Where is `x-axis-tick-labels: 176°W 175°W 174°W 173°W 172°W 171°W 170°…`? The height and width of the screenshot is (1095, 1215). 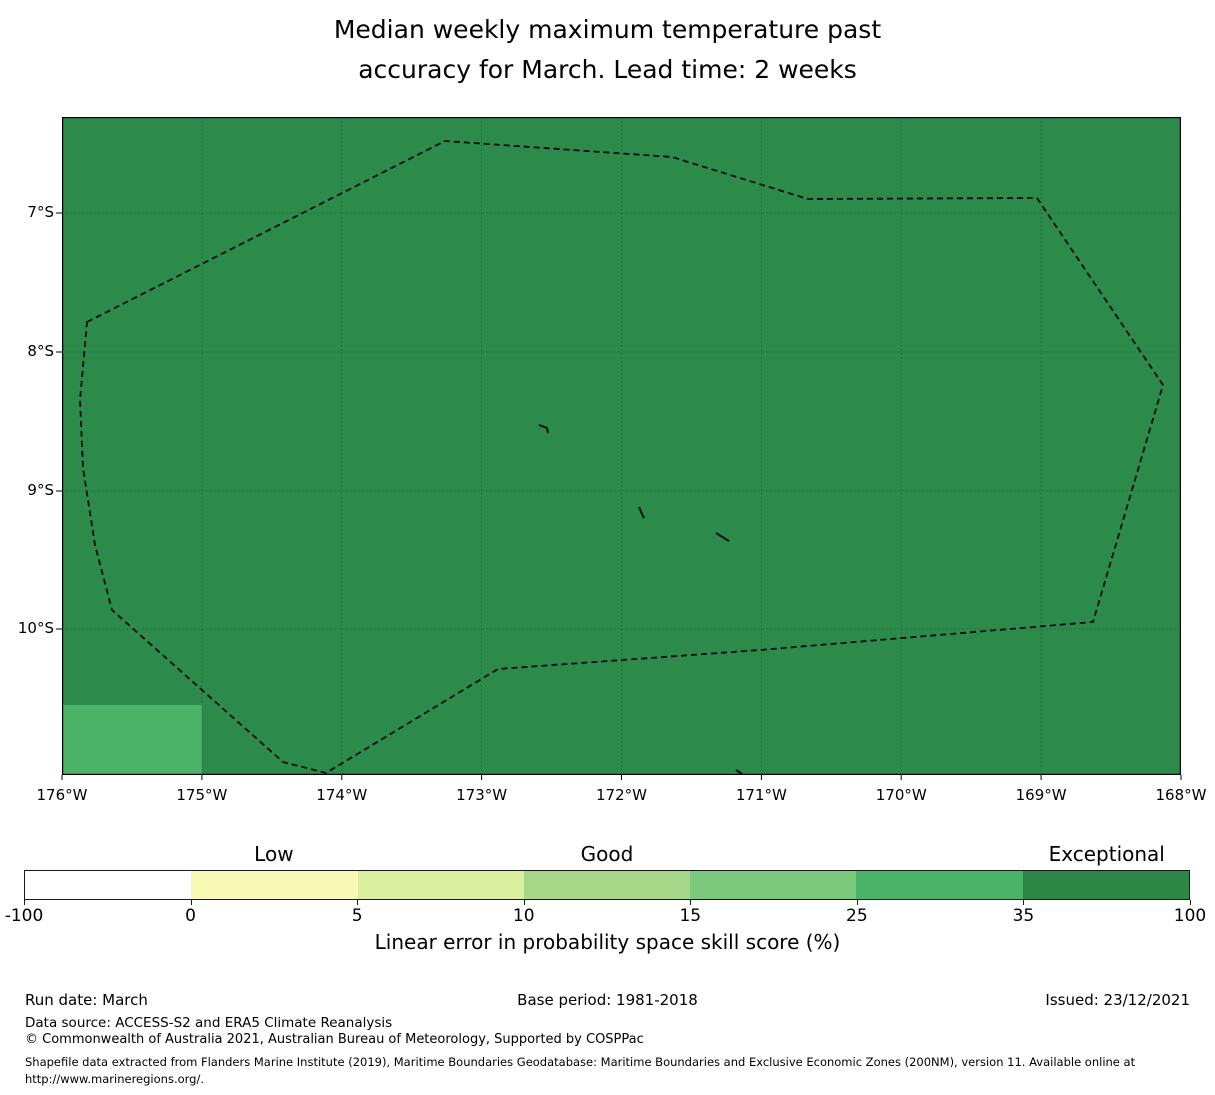
x-axis-tick-labels: 176°W 175°W 174°W 173°W 172°W 171°W 170°… is located at coordinates (622, 797).